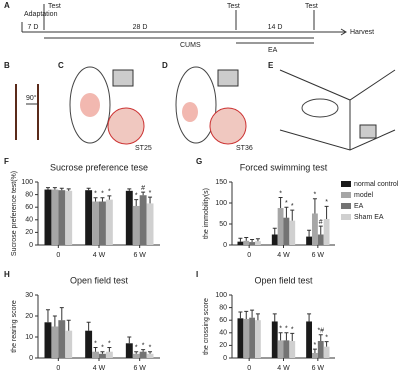  What do you see at coordinates (206, 213) in the screenshot?
I see `y-axis-label: the immobility(s)` at bounding box center [206, 213].